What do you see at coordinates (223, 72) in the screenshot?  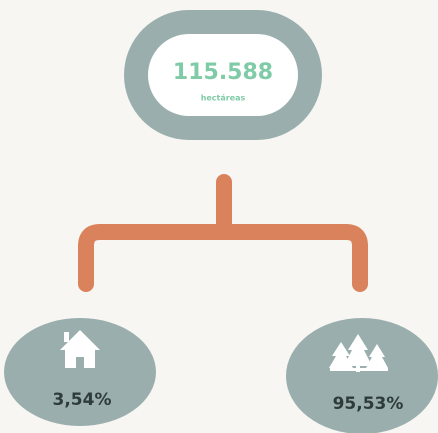 I see `root-value: 115.588` at bounding box center [223, 72].